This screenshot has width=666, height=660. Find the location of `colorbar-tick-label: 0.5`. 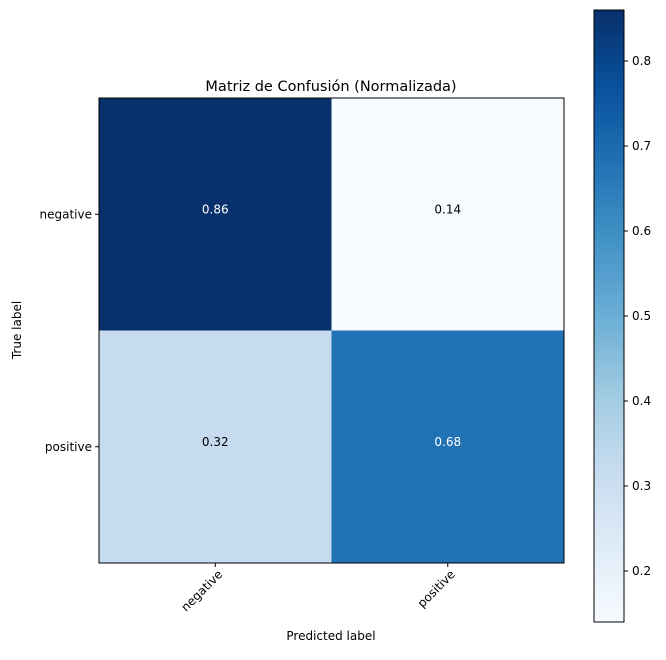

colorbar-tick-label: 0.5 is located at coordinates (641, 316).